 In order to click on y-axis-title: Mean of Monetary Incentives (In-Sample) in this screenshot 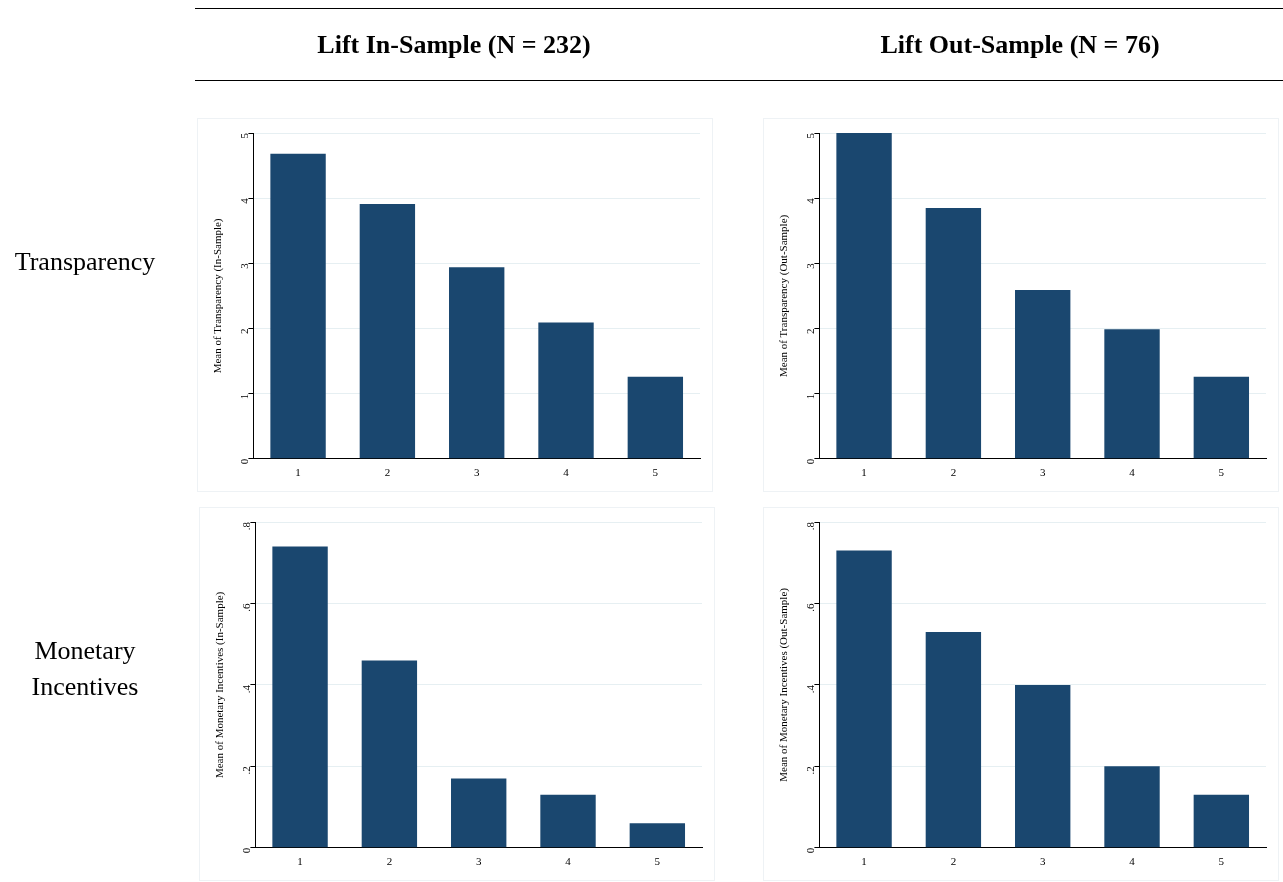, I will do `click(220, 685)`.